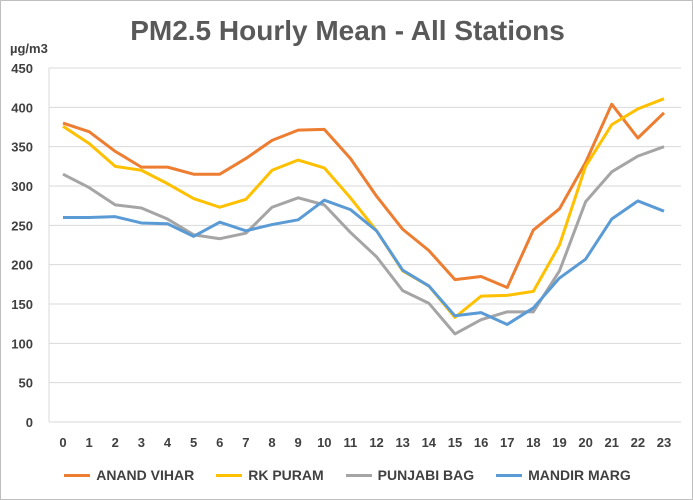 Image resolution: width=693 pixels, height=500 pixels. I want to click on x-tick-label: 2, so click(115, 442).